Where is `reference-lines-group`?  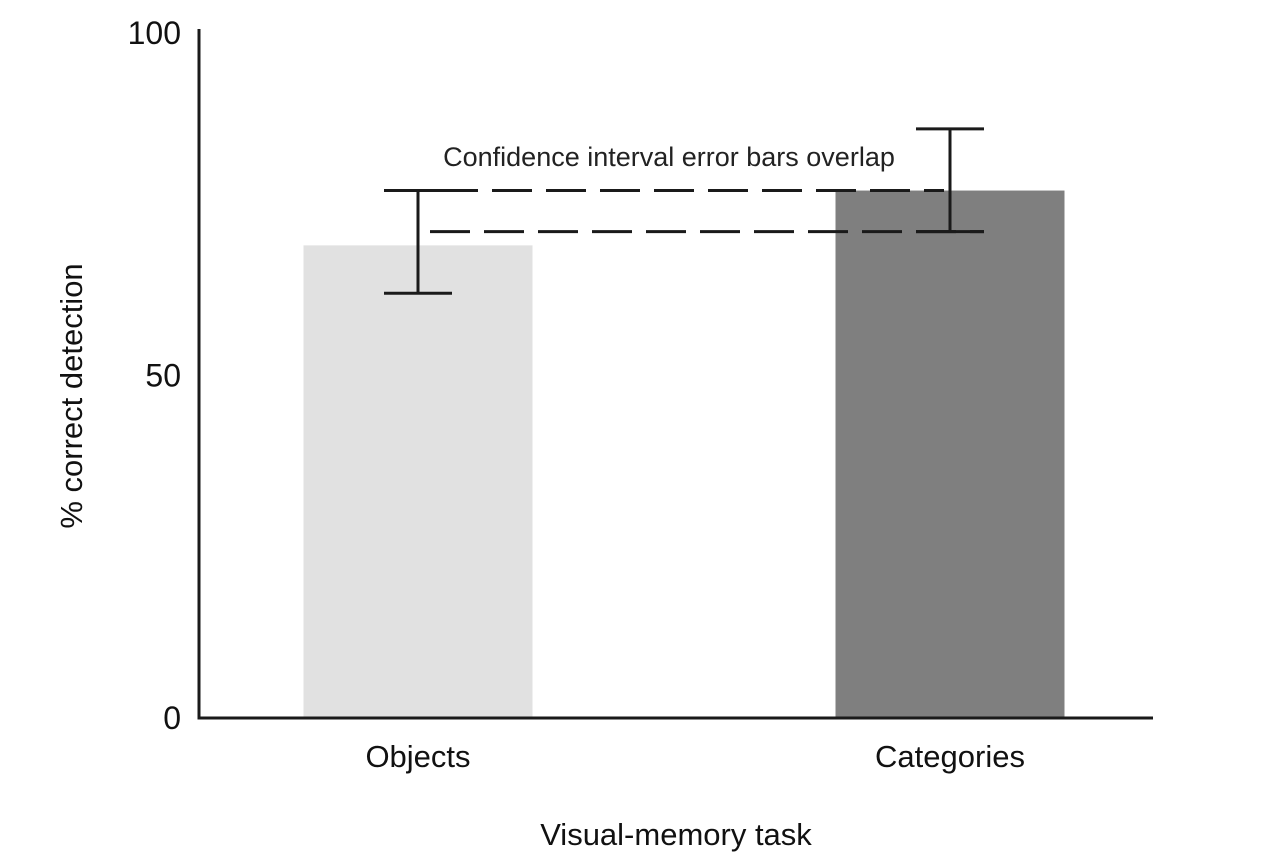 reference-lines-group is located at coordinates (684, 211).